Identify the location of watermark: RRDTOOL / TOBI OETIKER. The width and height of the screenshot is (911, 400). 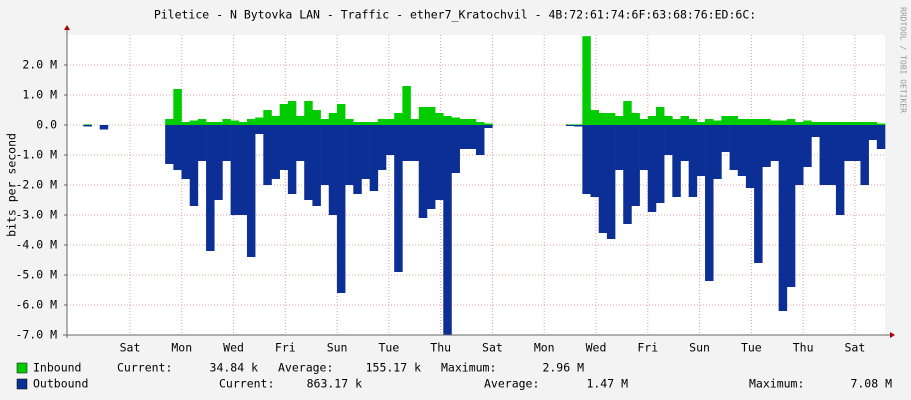
(903, 60).